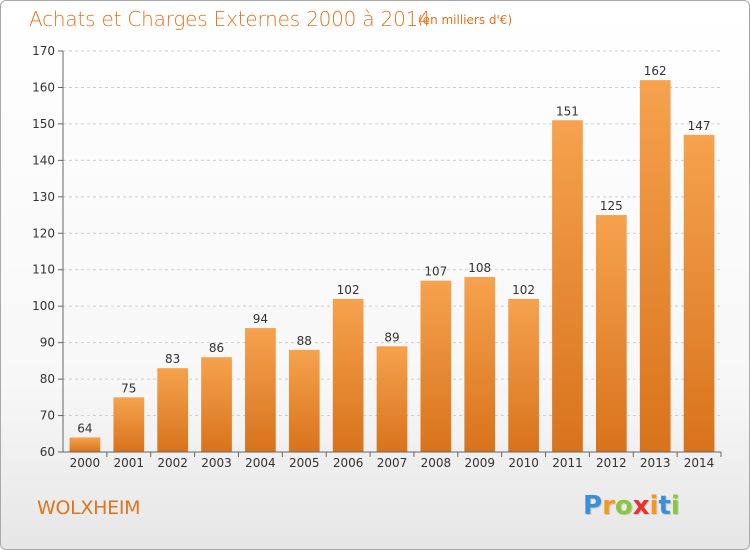 The image size is (750, 550). Describe the element at coordinates (47, 343) in the screenshot. I see `y-tick-label: 90` at that location.